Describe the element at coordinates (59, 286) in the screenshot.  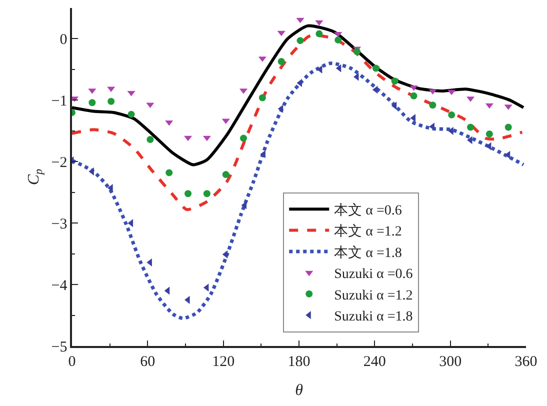
I see `y-tick-label: −4` at that location.